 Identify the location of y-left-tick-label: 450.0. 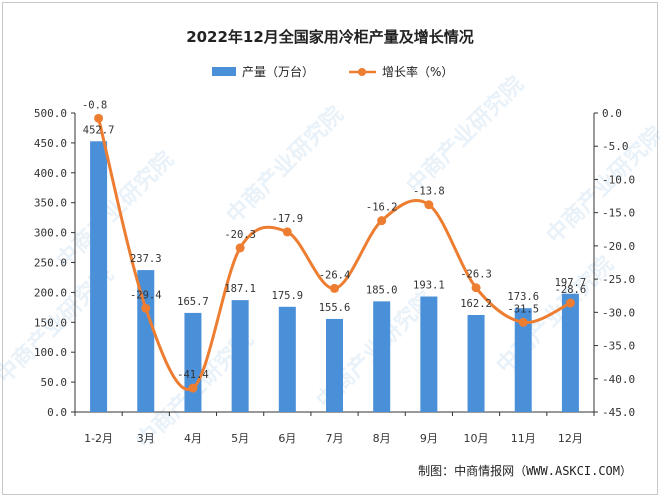
(50, 143).